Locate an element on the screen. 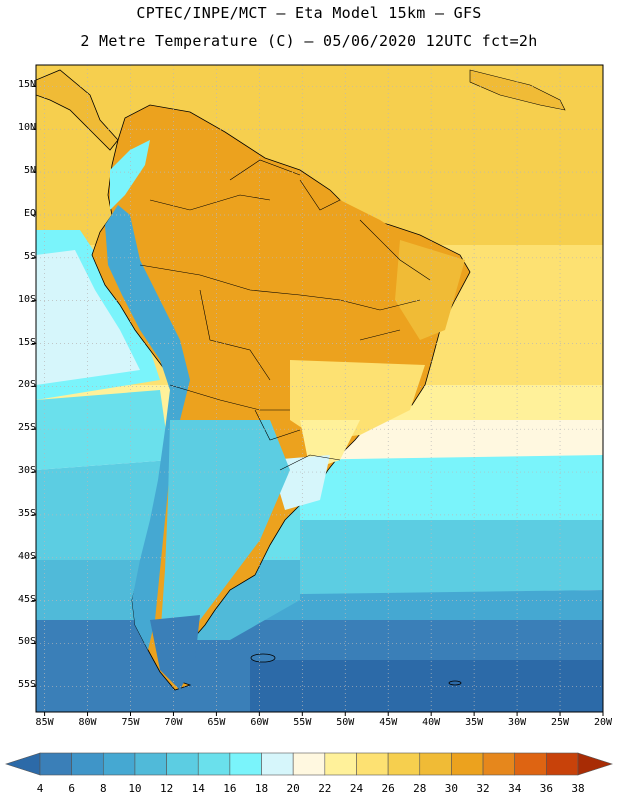  colorbar-label: 38 is located at coordinates (578, 788).